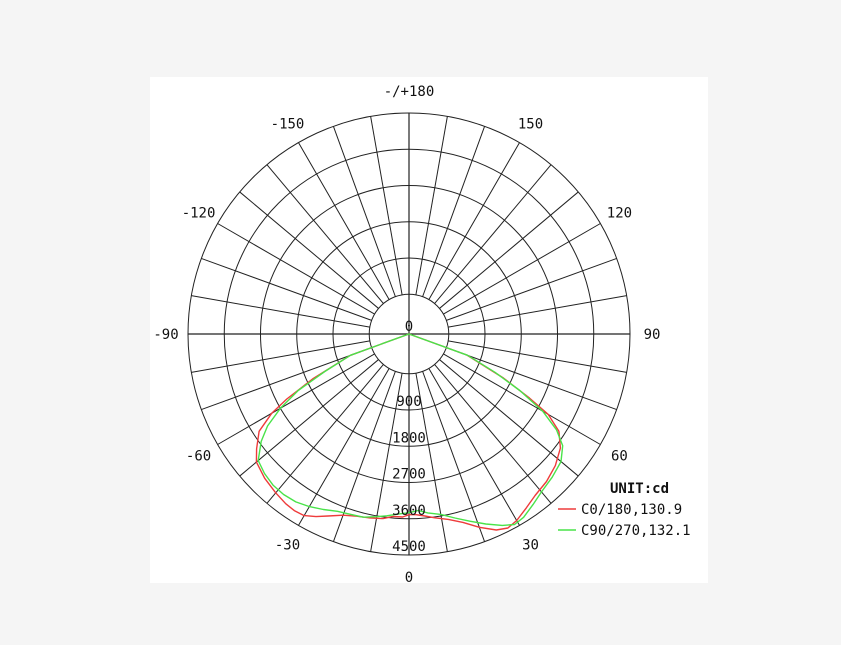 The height and width of the screenshot is (645, 841). What do you see at coordinates (409, 438) in the screenshot?
I see `radial-tick-label: 1800` at bounding box center [409, 438].